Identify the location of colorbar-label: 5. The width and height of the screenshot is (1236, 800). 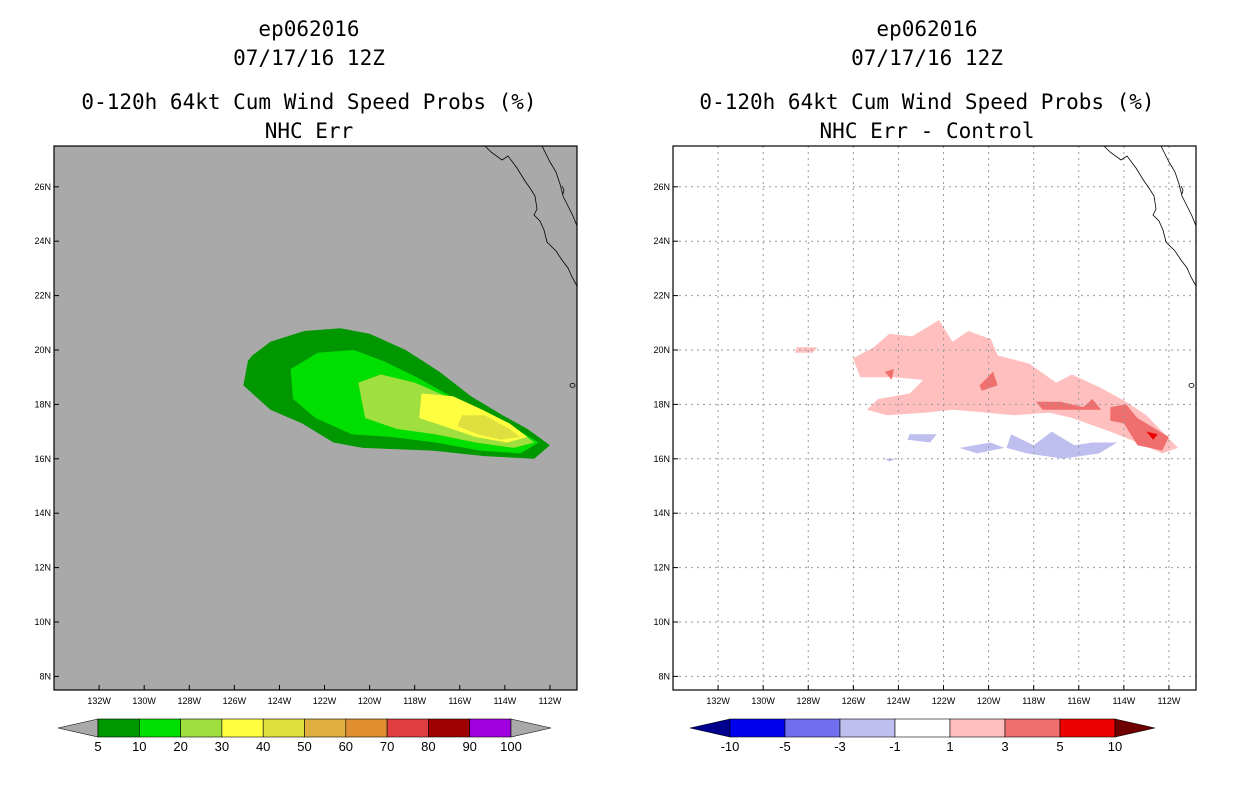
(97, 746).